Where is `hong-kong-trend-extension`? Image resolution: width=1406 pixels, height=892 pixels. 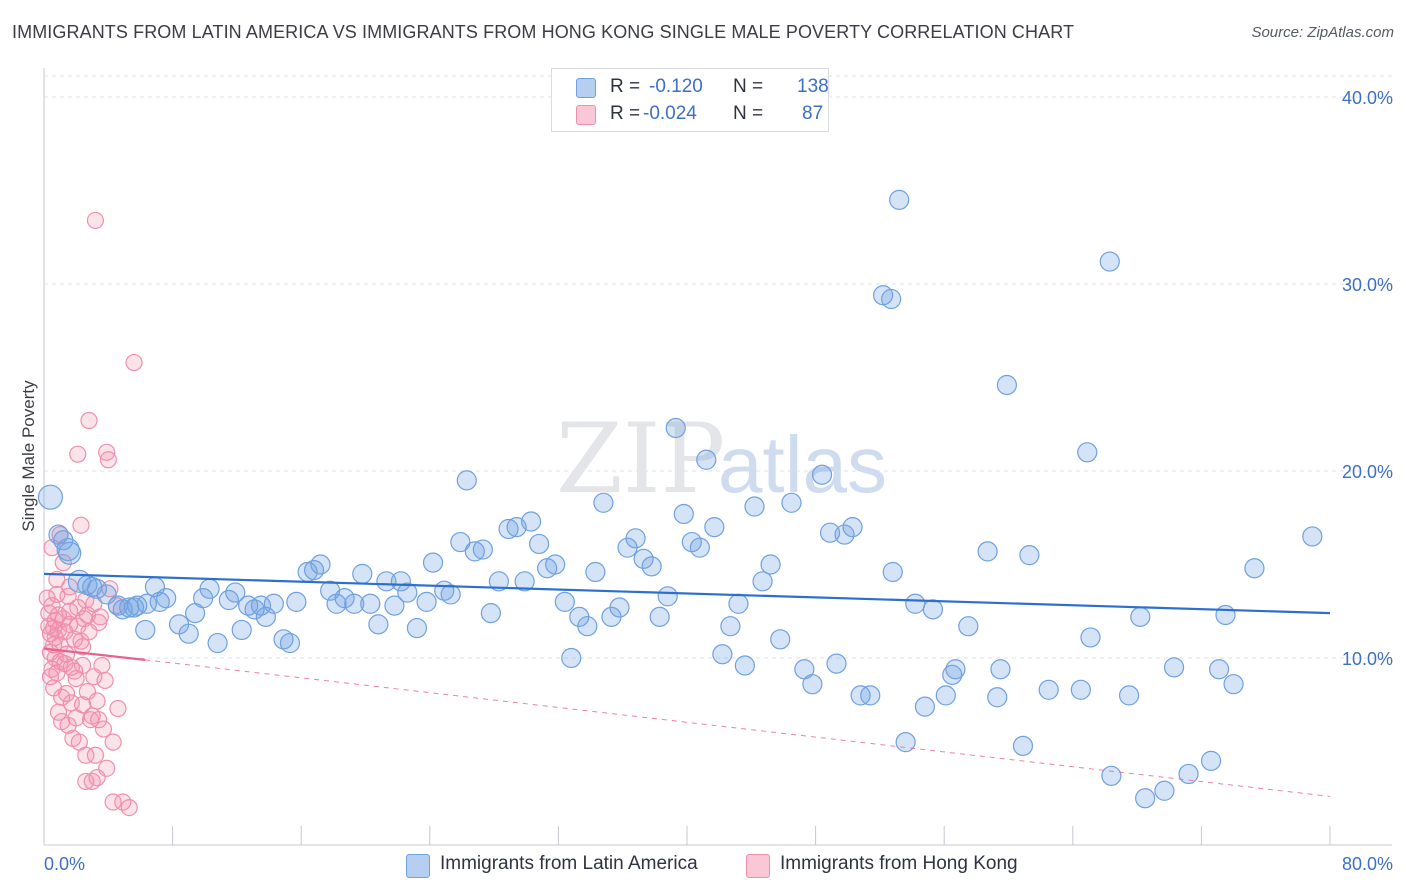
hong-kong-trend-extension is located at coordinates (738, 728).